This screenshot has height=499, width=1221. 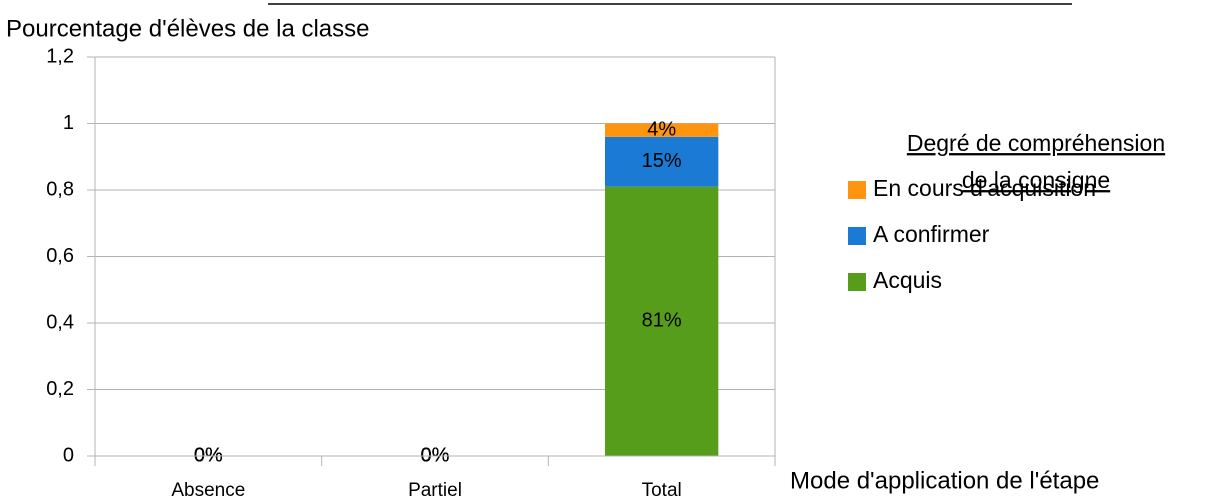 I want to click on data-label: 81%, so click(x=662, y=321).